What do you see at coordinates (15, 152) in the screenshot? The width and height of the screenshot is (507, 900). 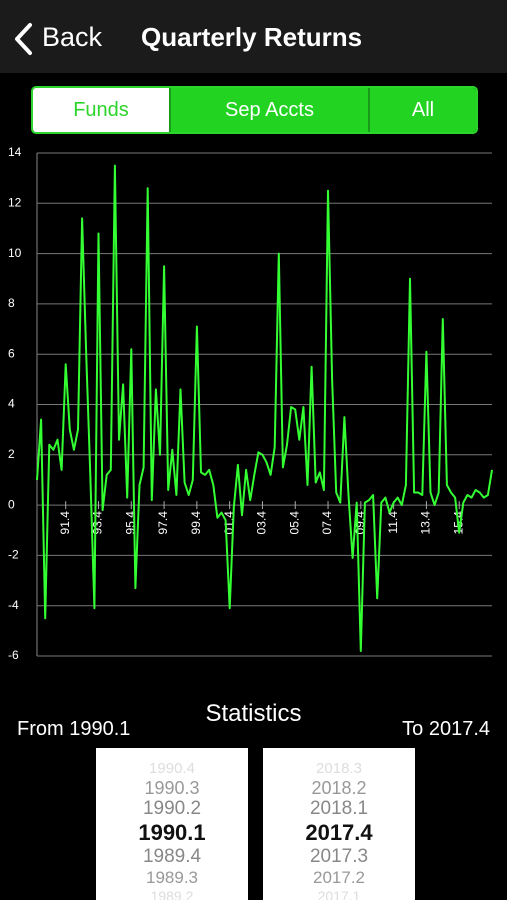 I see `y-tick-label: 14` at bounding box center [15, 152].